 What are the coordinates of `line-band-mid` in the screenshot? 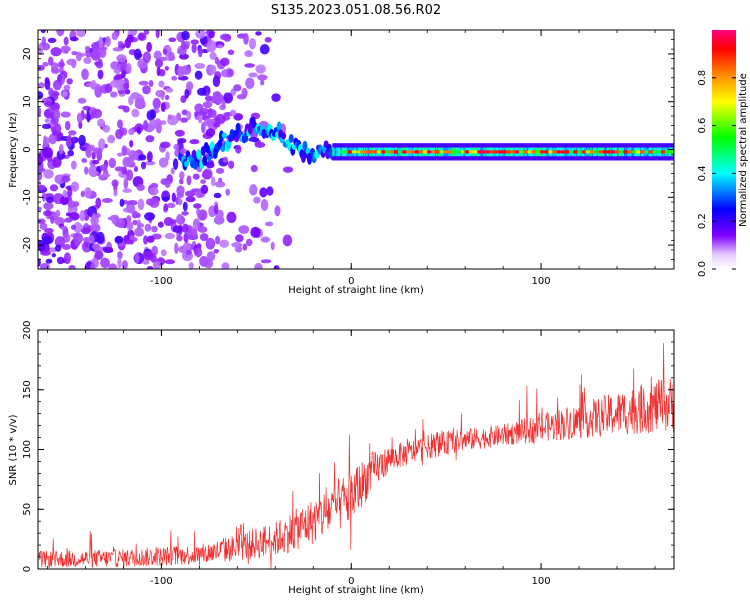 It's located at (337, 152).